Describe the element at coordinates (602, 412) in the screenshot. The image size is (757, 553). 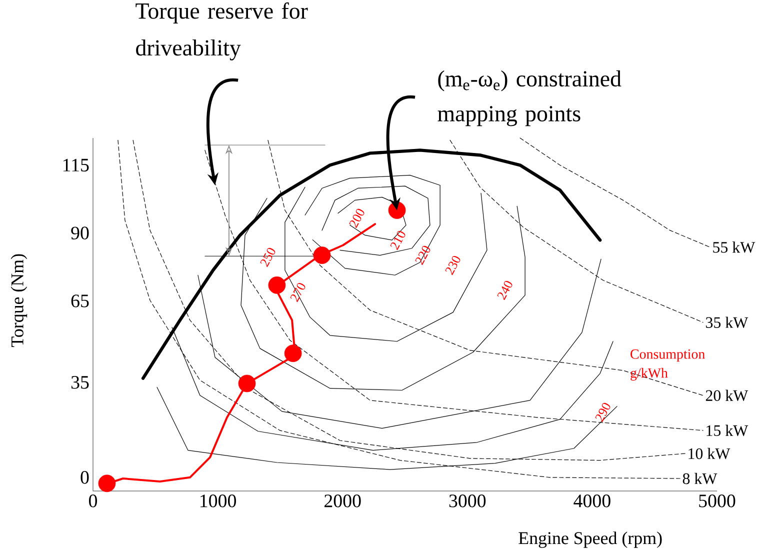
I see `annotation: 290` at that location.